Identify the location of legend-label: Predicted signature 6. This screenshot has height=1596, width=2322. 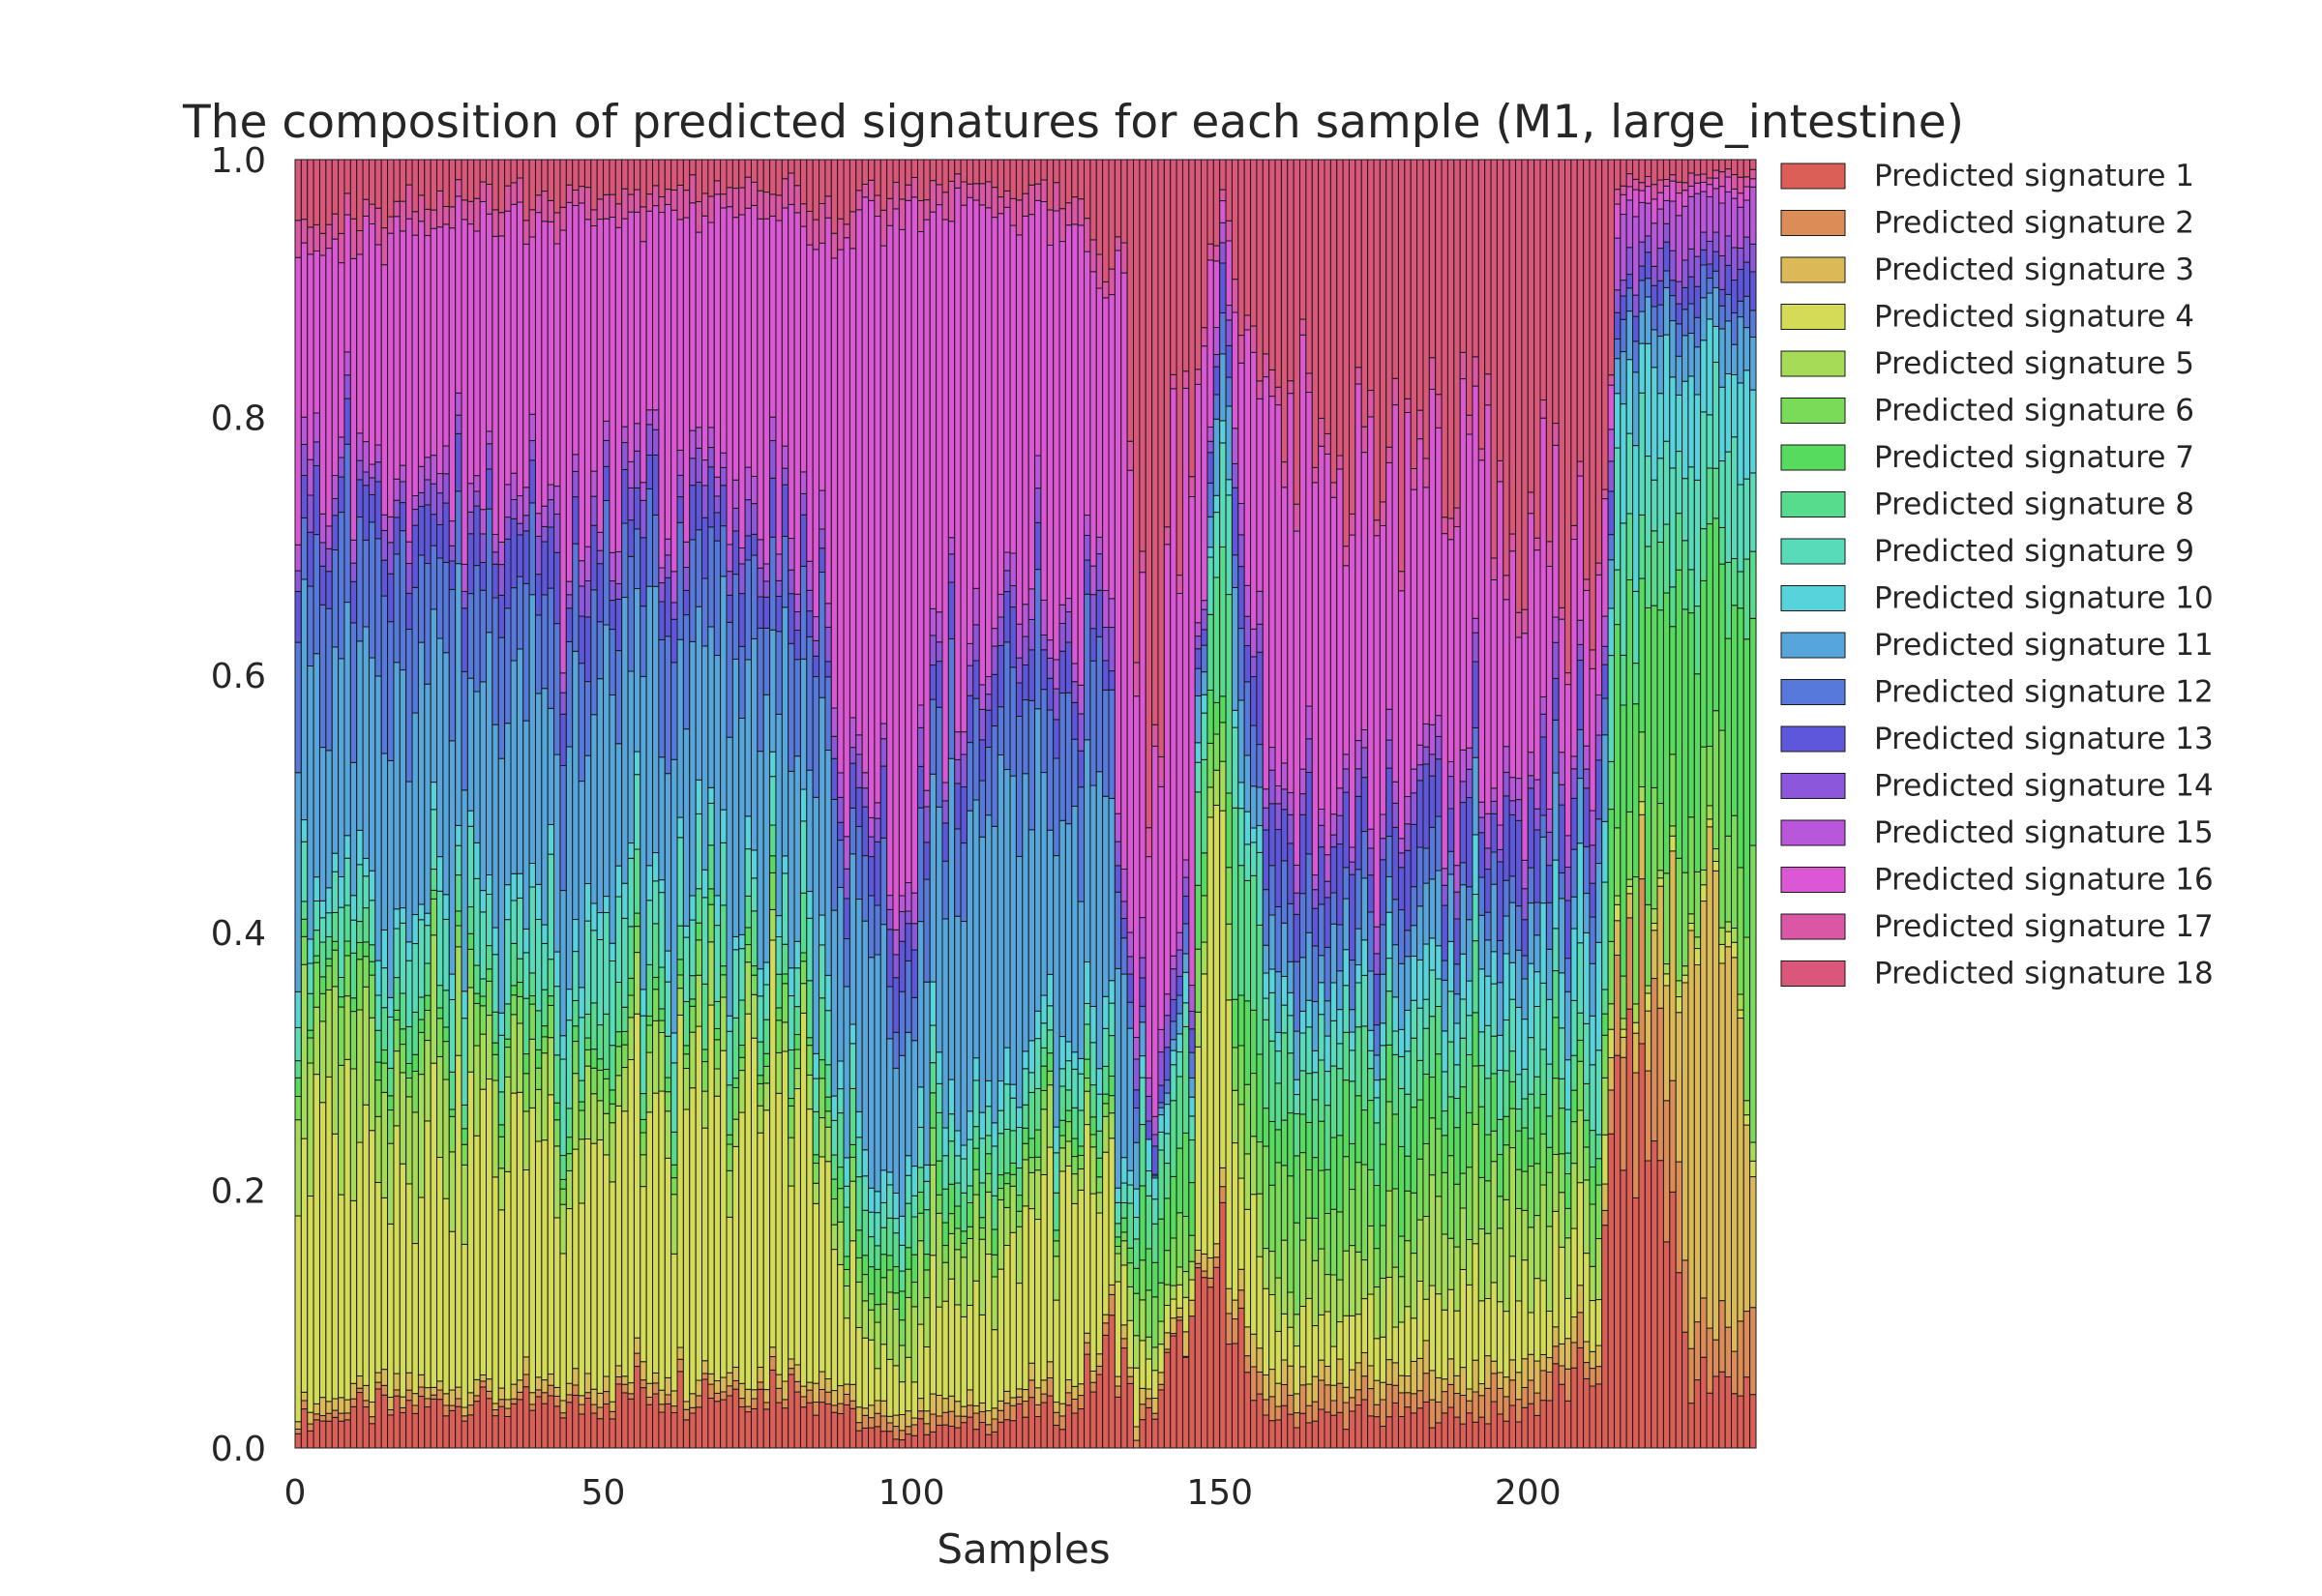
(2034, 411).